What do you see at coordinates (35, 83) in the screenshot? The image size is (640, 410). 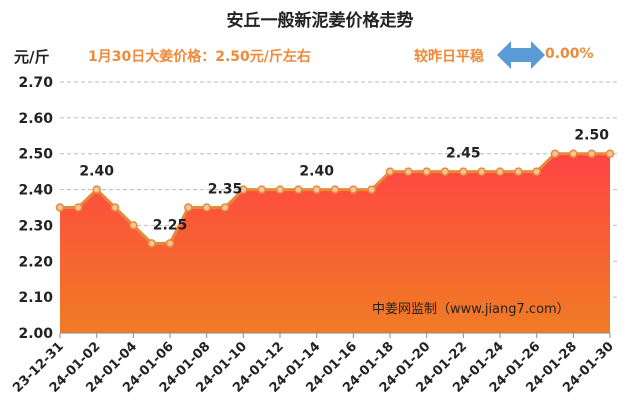 I see `y-tick-label: 2.70` at bounding box center [35, 83].